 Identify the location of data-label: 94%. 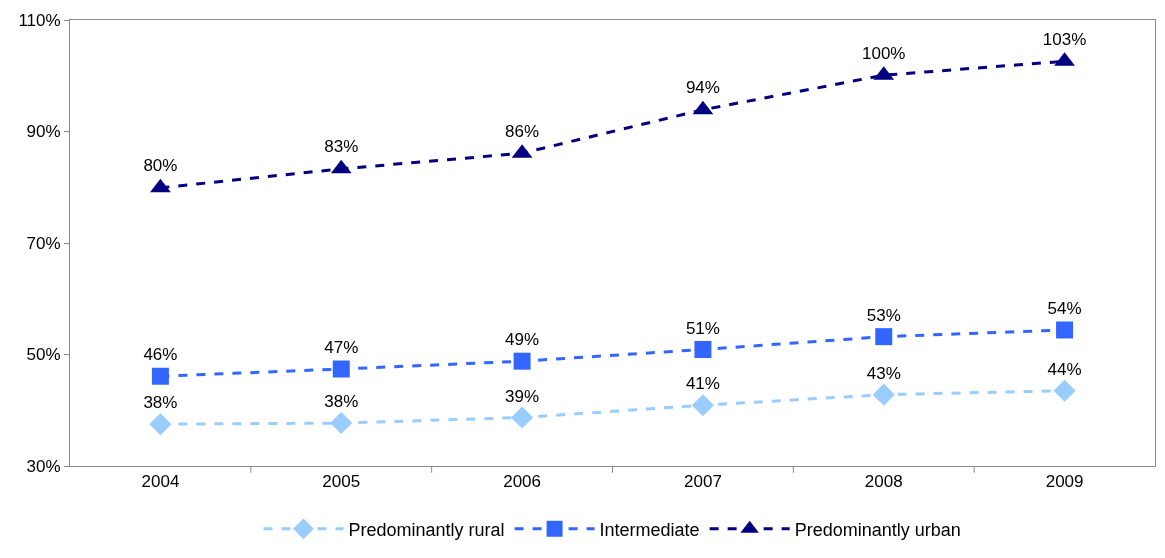
(702, 88).